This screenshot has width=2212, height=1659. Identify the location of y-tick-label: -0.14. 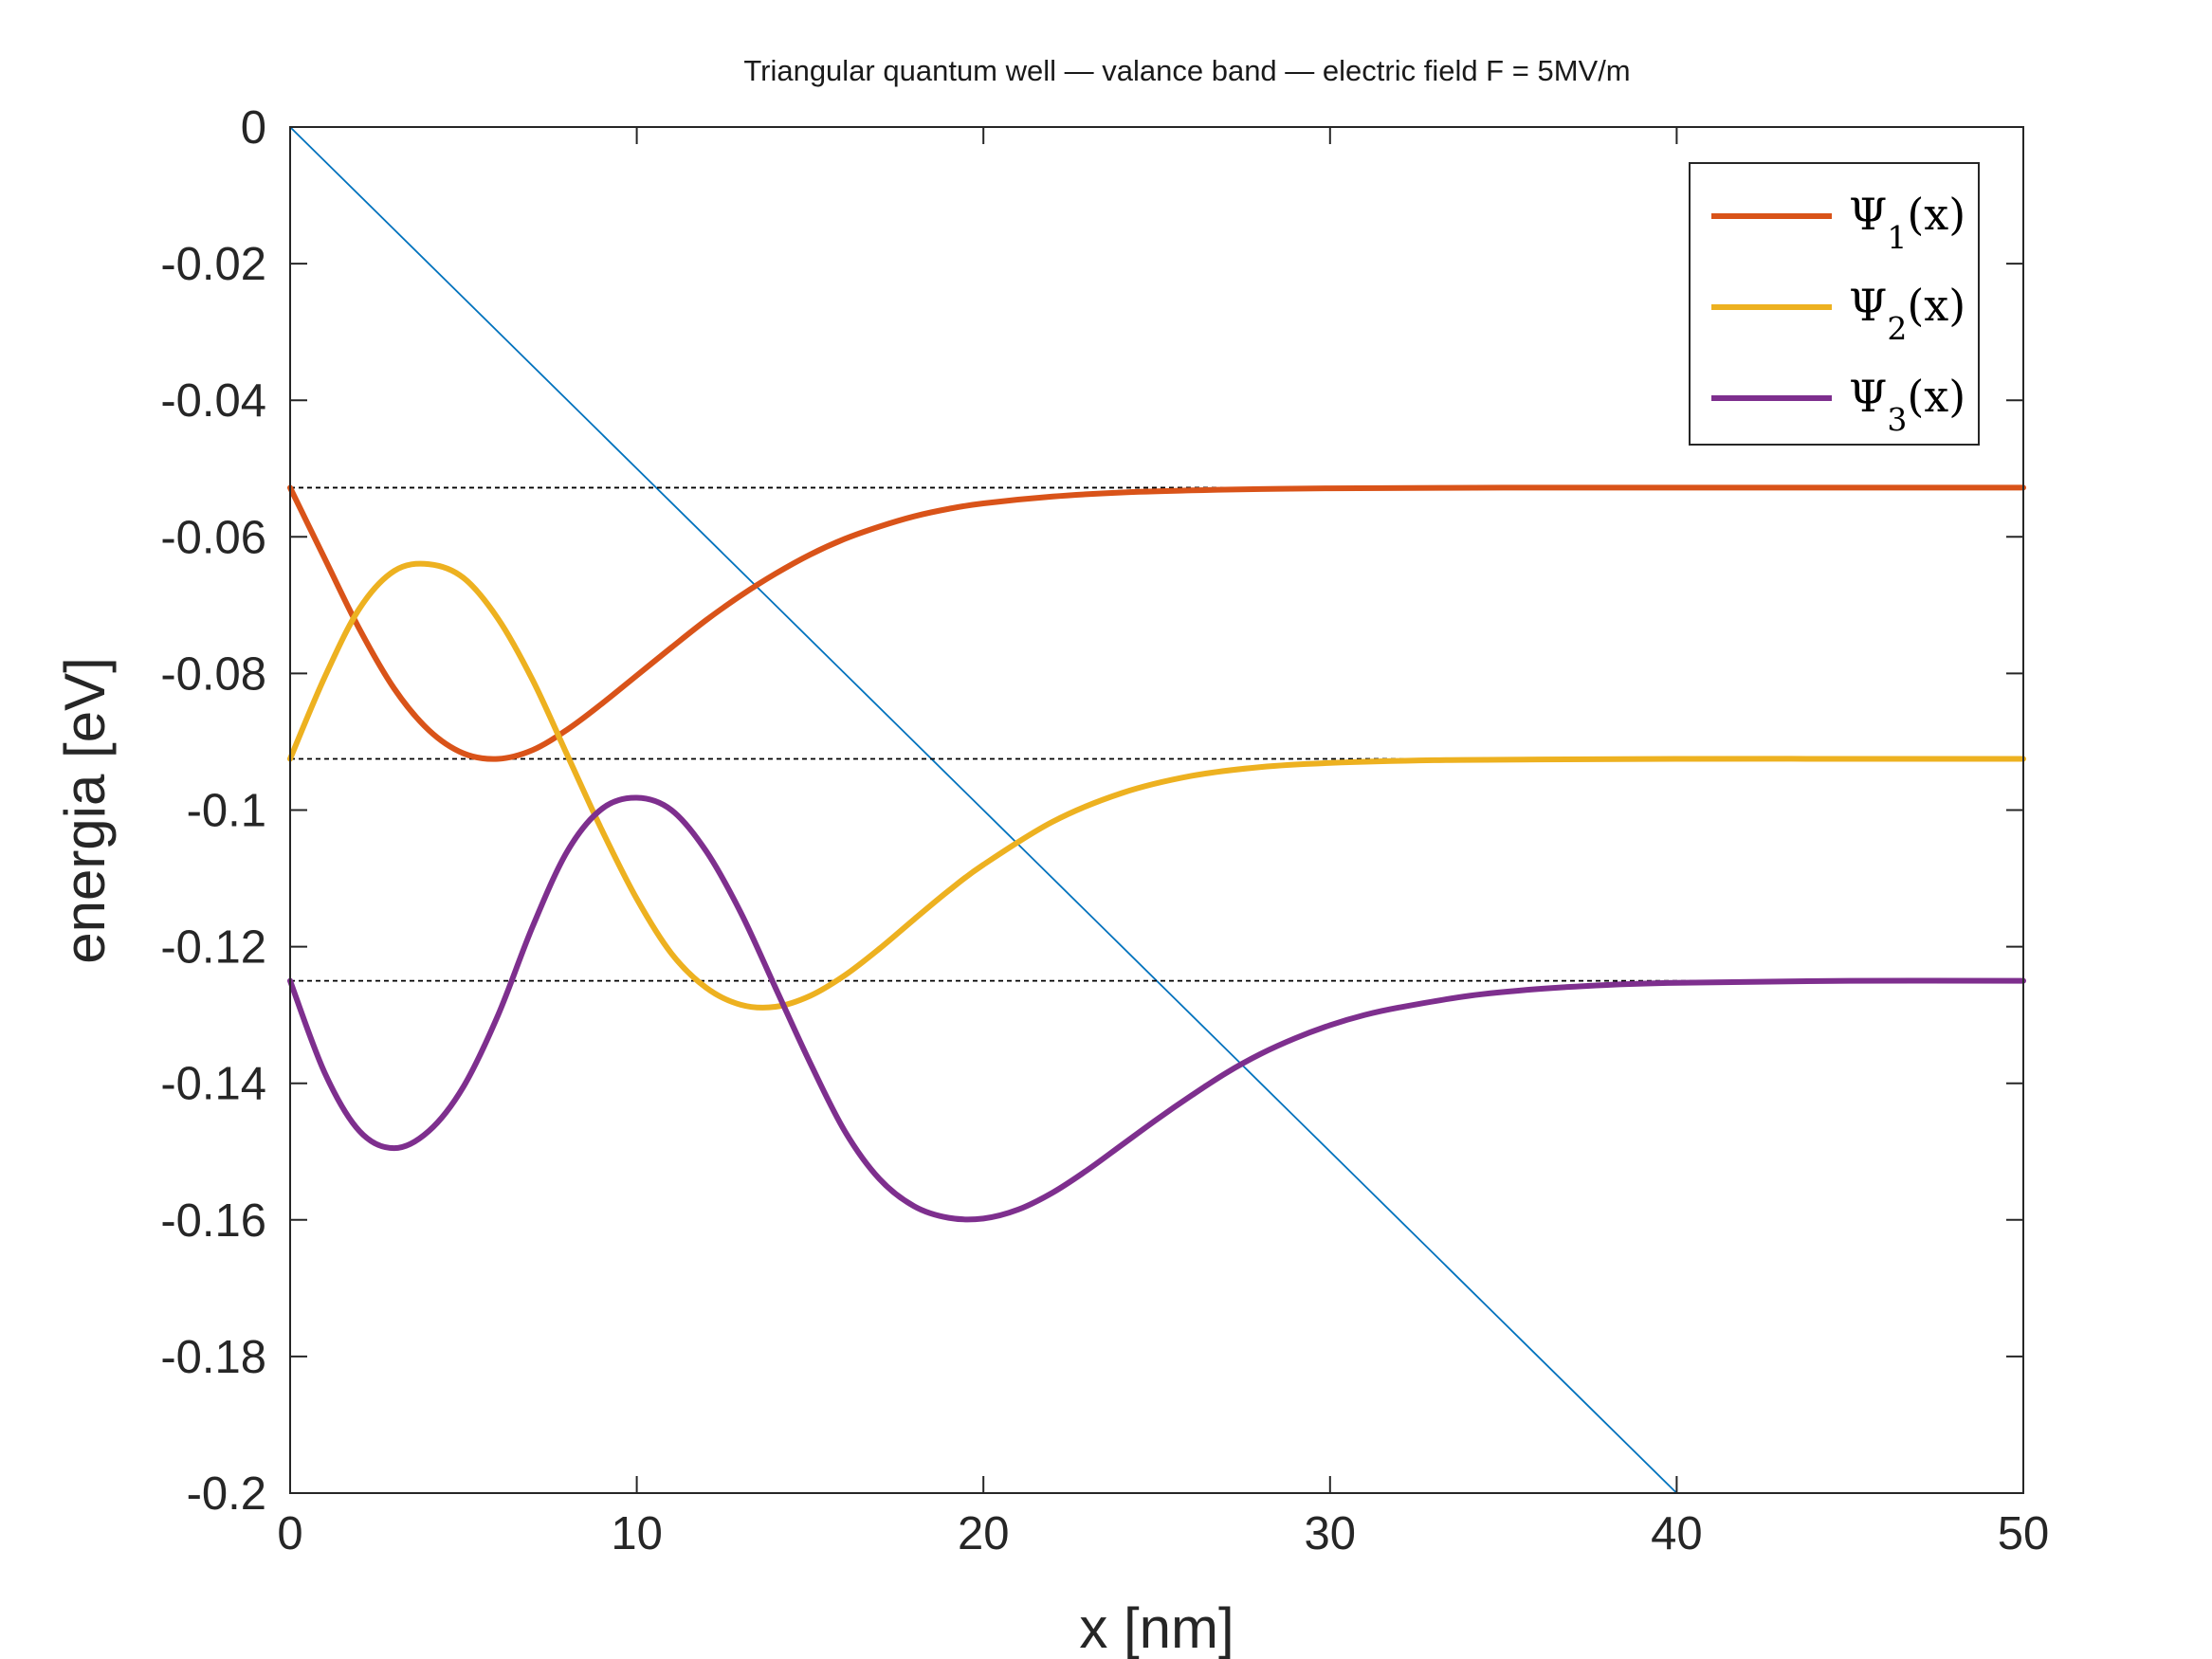
(213, 1084).